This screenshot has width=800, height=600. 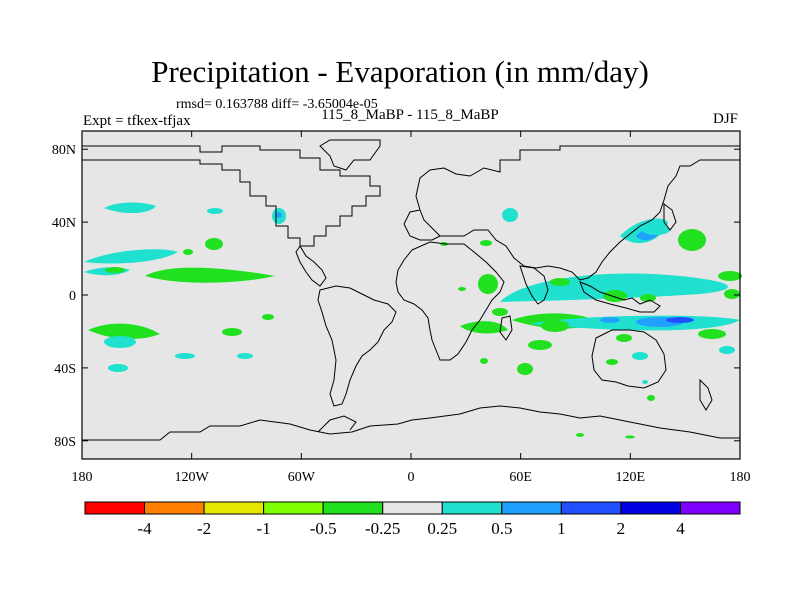 I want to click on colorbar-label: 1, so click(x=561, y=528).